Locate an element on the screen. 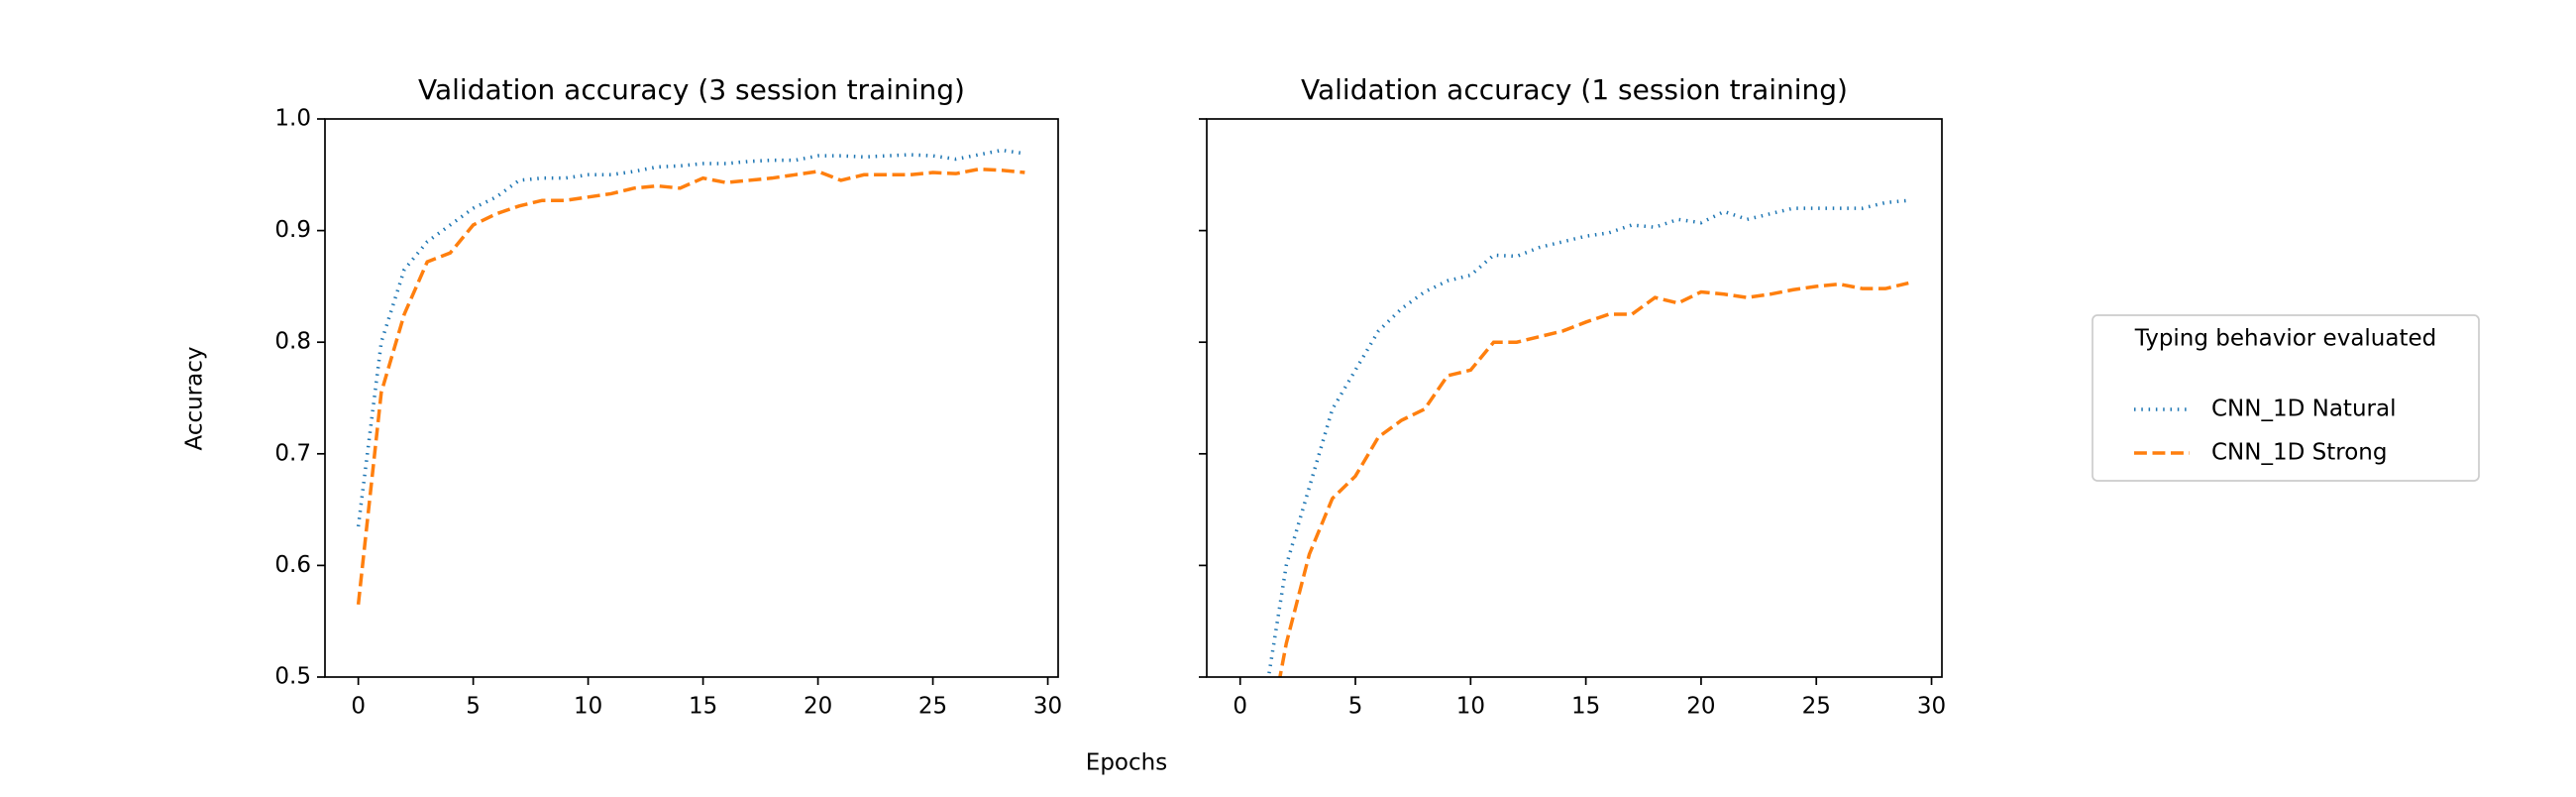  chart-title: Validation accuracy (3 session training) is located at coordinates (692, 89).